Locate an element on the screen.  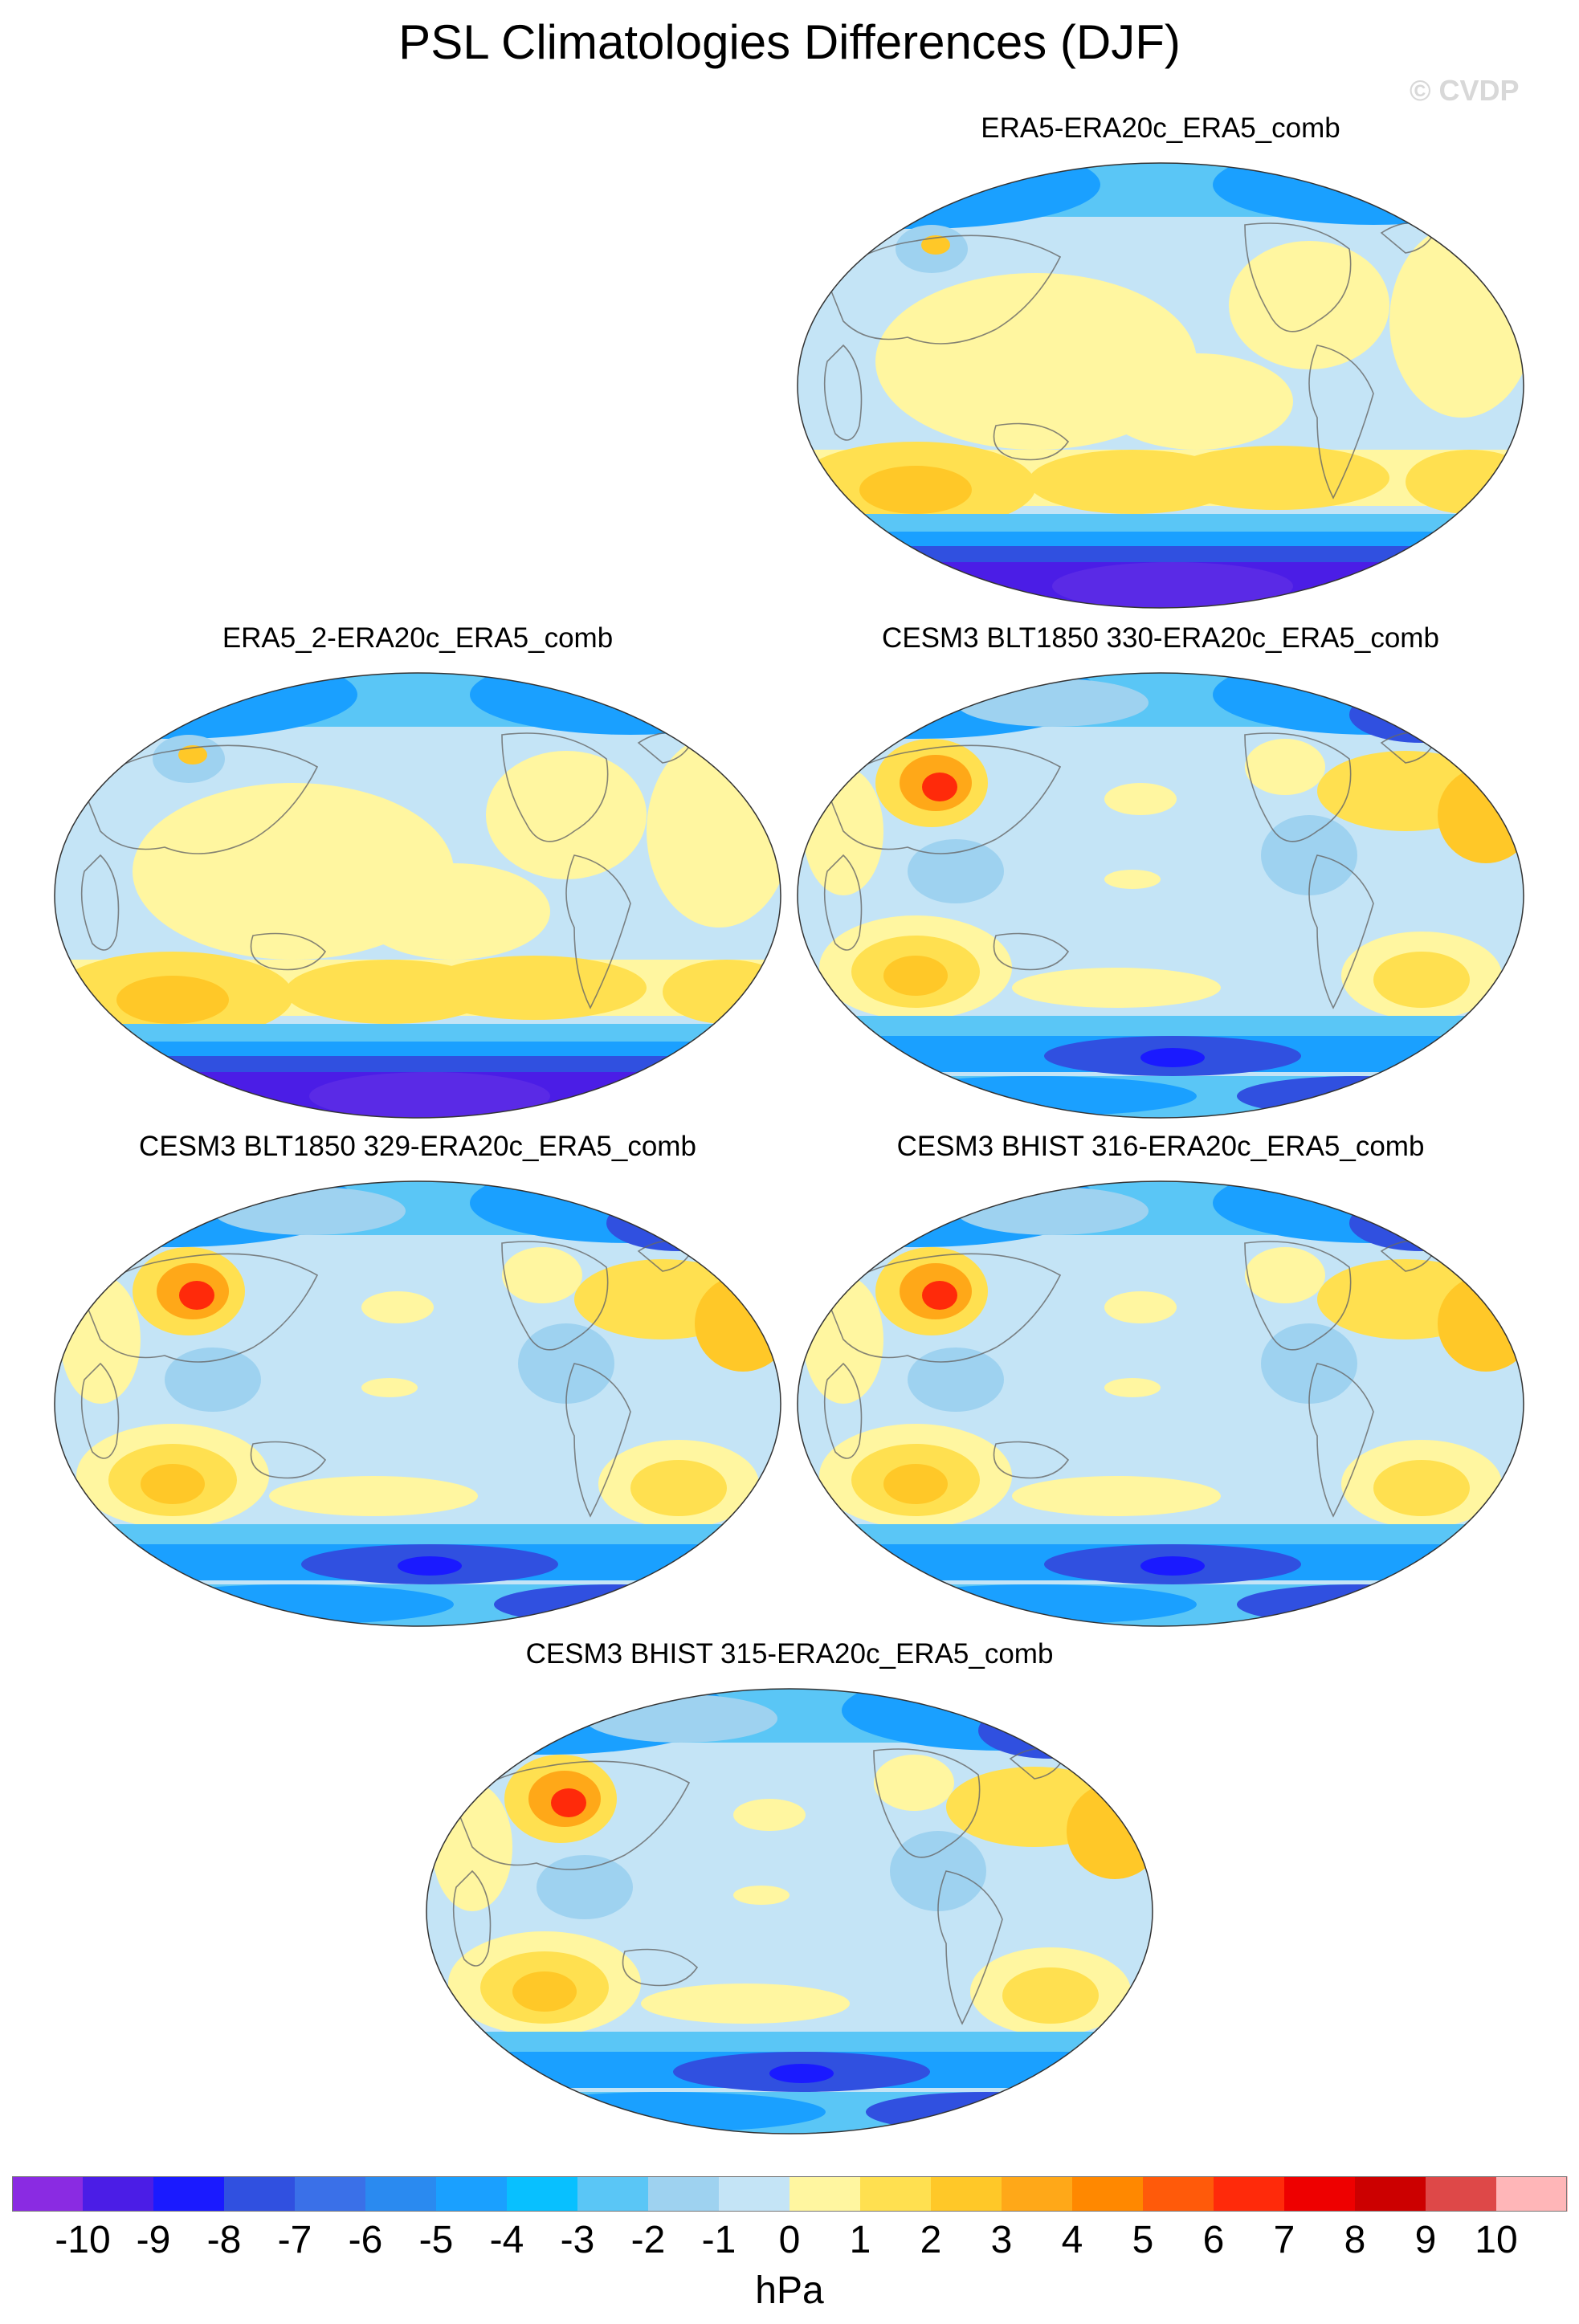
colorbar is located at coordinates (790, 2194).